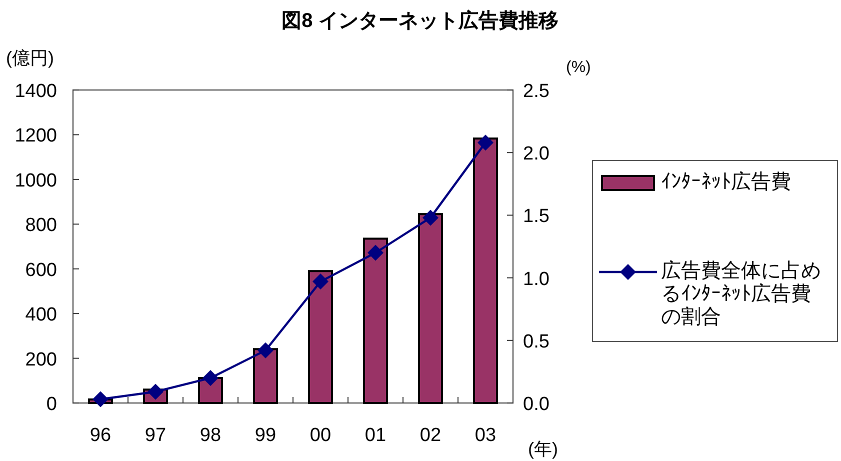 The width and height of the screenshot is (841, 461). What do you see at coordinates (30, 58) in the screenshot?
I see `y-axis-title: (億円)` at bounding box center [30, 58].